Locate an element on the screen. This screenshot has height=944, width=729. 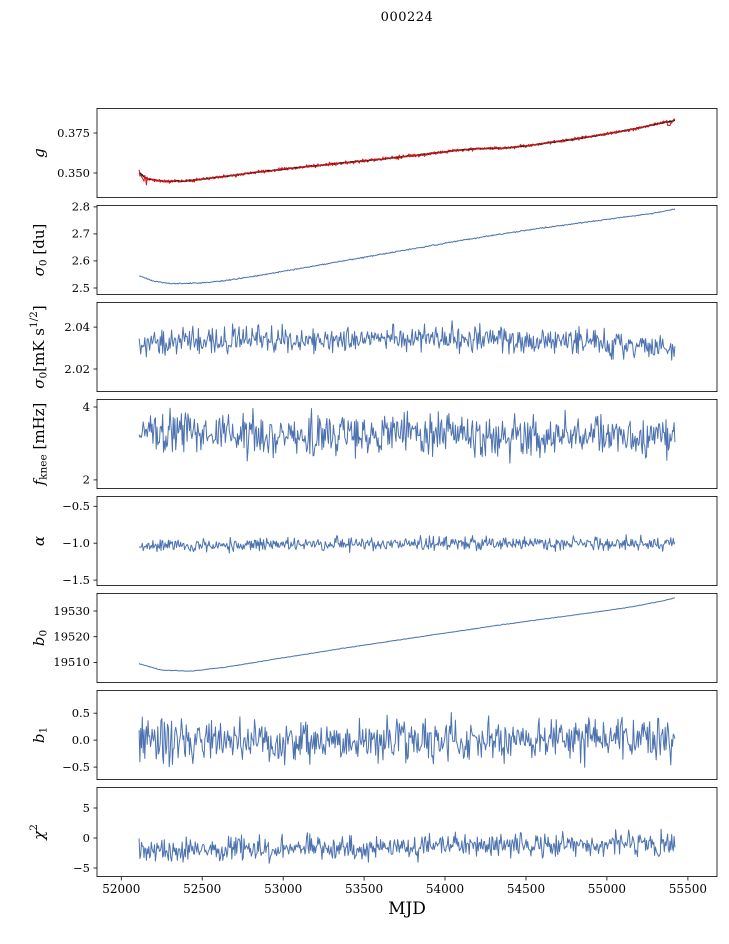
y-axis-title: χ2 is located at coordinates (38, 832).